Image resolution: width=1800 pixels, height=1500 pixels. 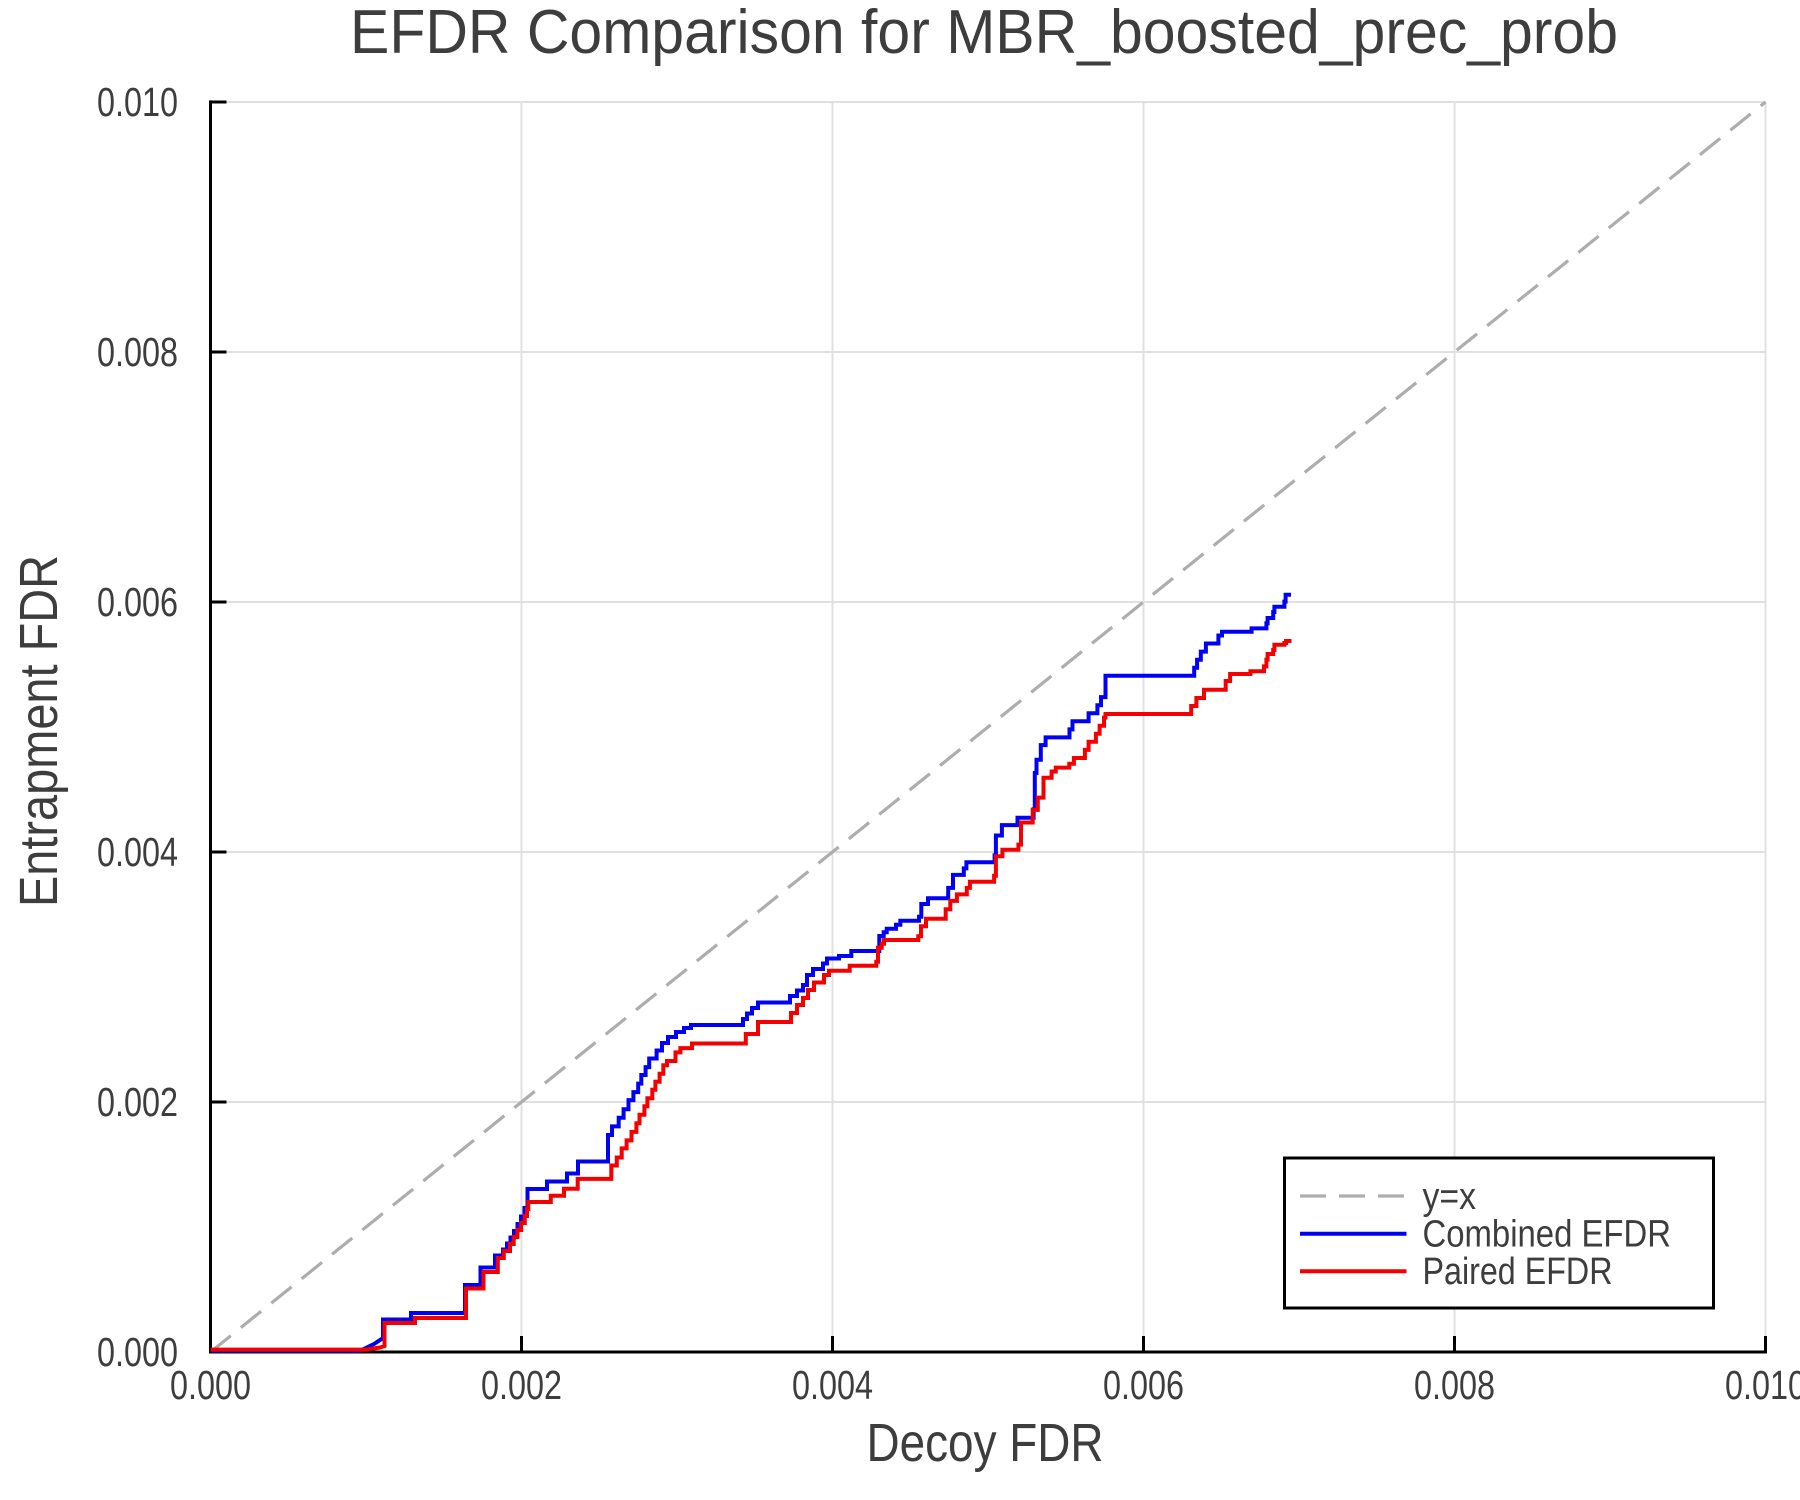 What do you see at coordinates (39, 731) in the screenshot?
I see `svg-text: Entrapment FDR` at bounding box center [39, 731].